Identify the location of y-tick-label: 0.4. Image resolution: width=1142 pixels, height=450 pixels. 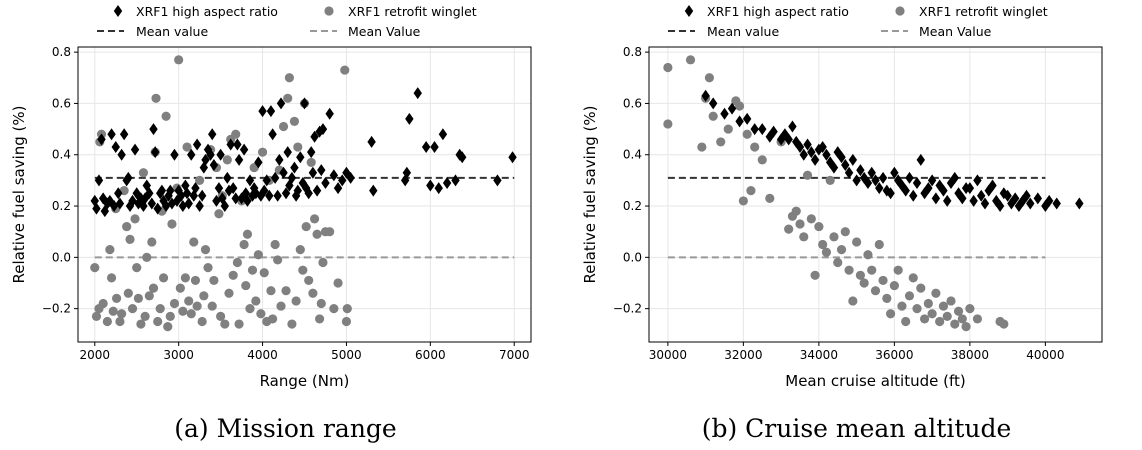
(61, 155).